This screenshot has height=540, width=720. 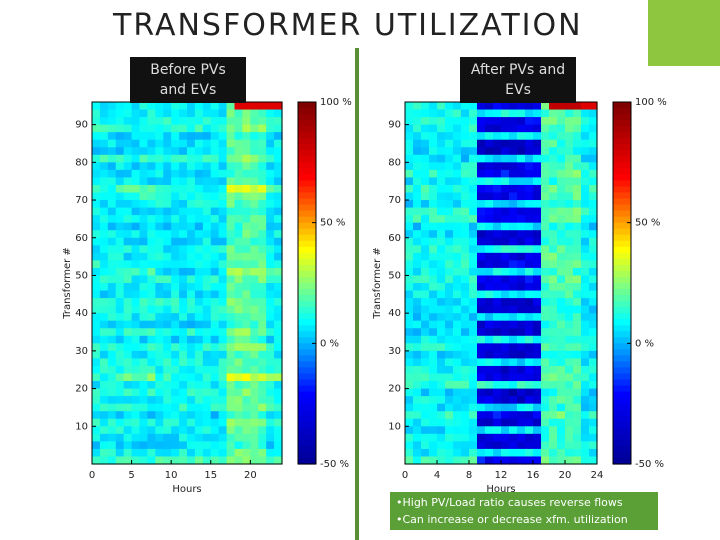 I want to click on y-tick-label: 90, so click(x=394, y=125).